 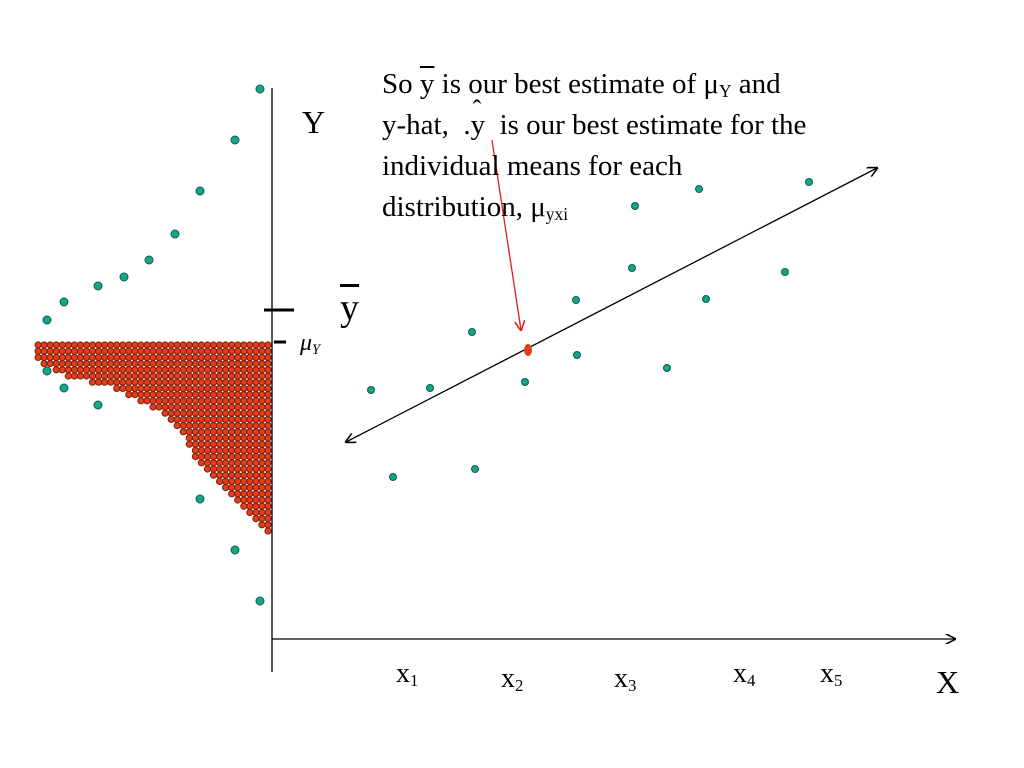 I want to click on predicted-point, so click(x=528, y=350).